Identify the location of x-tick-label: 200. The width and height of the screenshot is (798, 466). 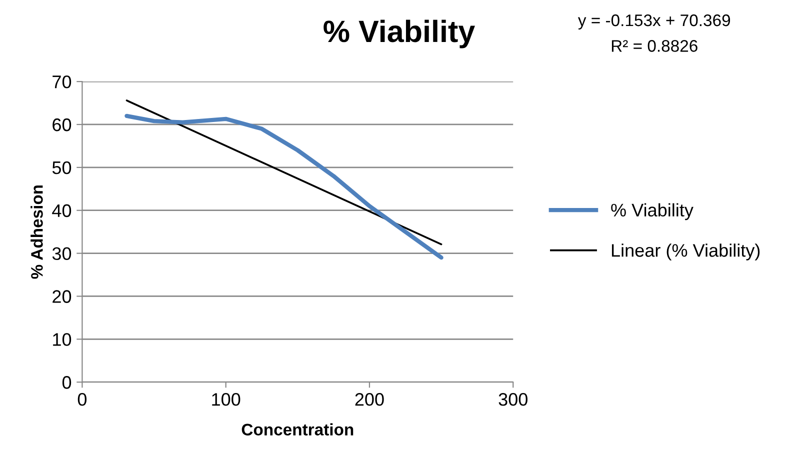
(369, 399).